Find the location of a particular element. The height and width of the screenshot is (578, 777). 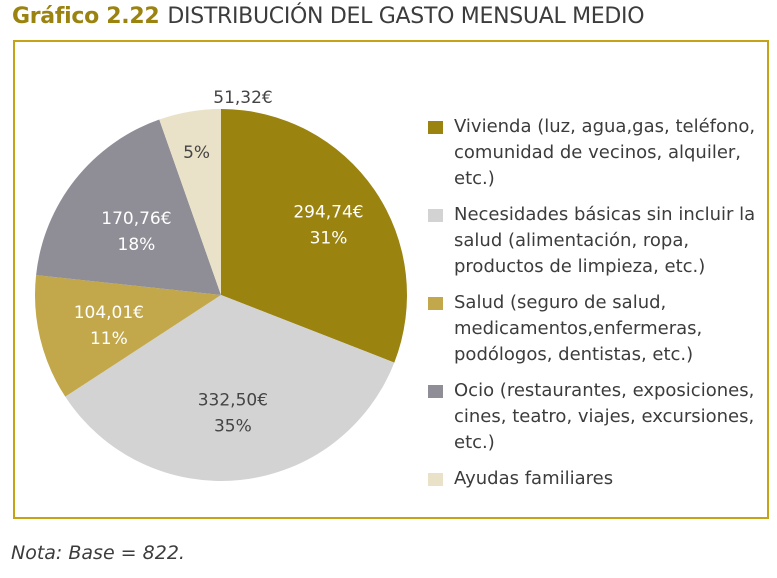

pie-percent-ayudas: 5% is located at coordinates (196, 153).